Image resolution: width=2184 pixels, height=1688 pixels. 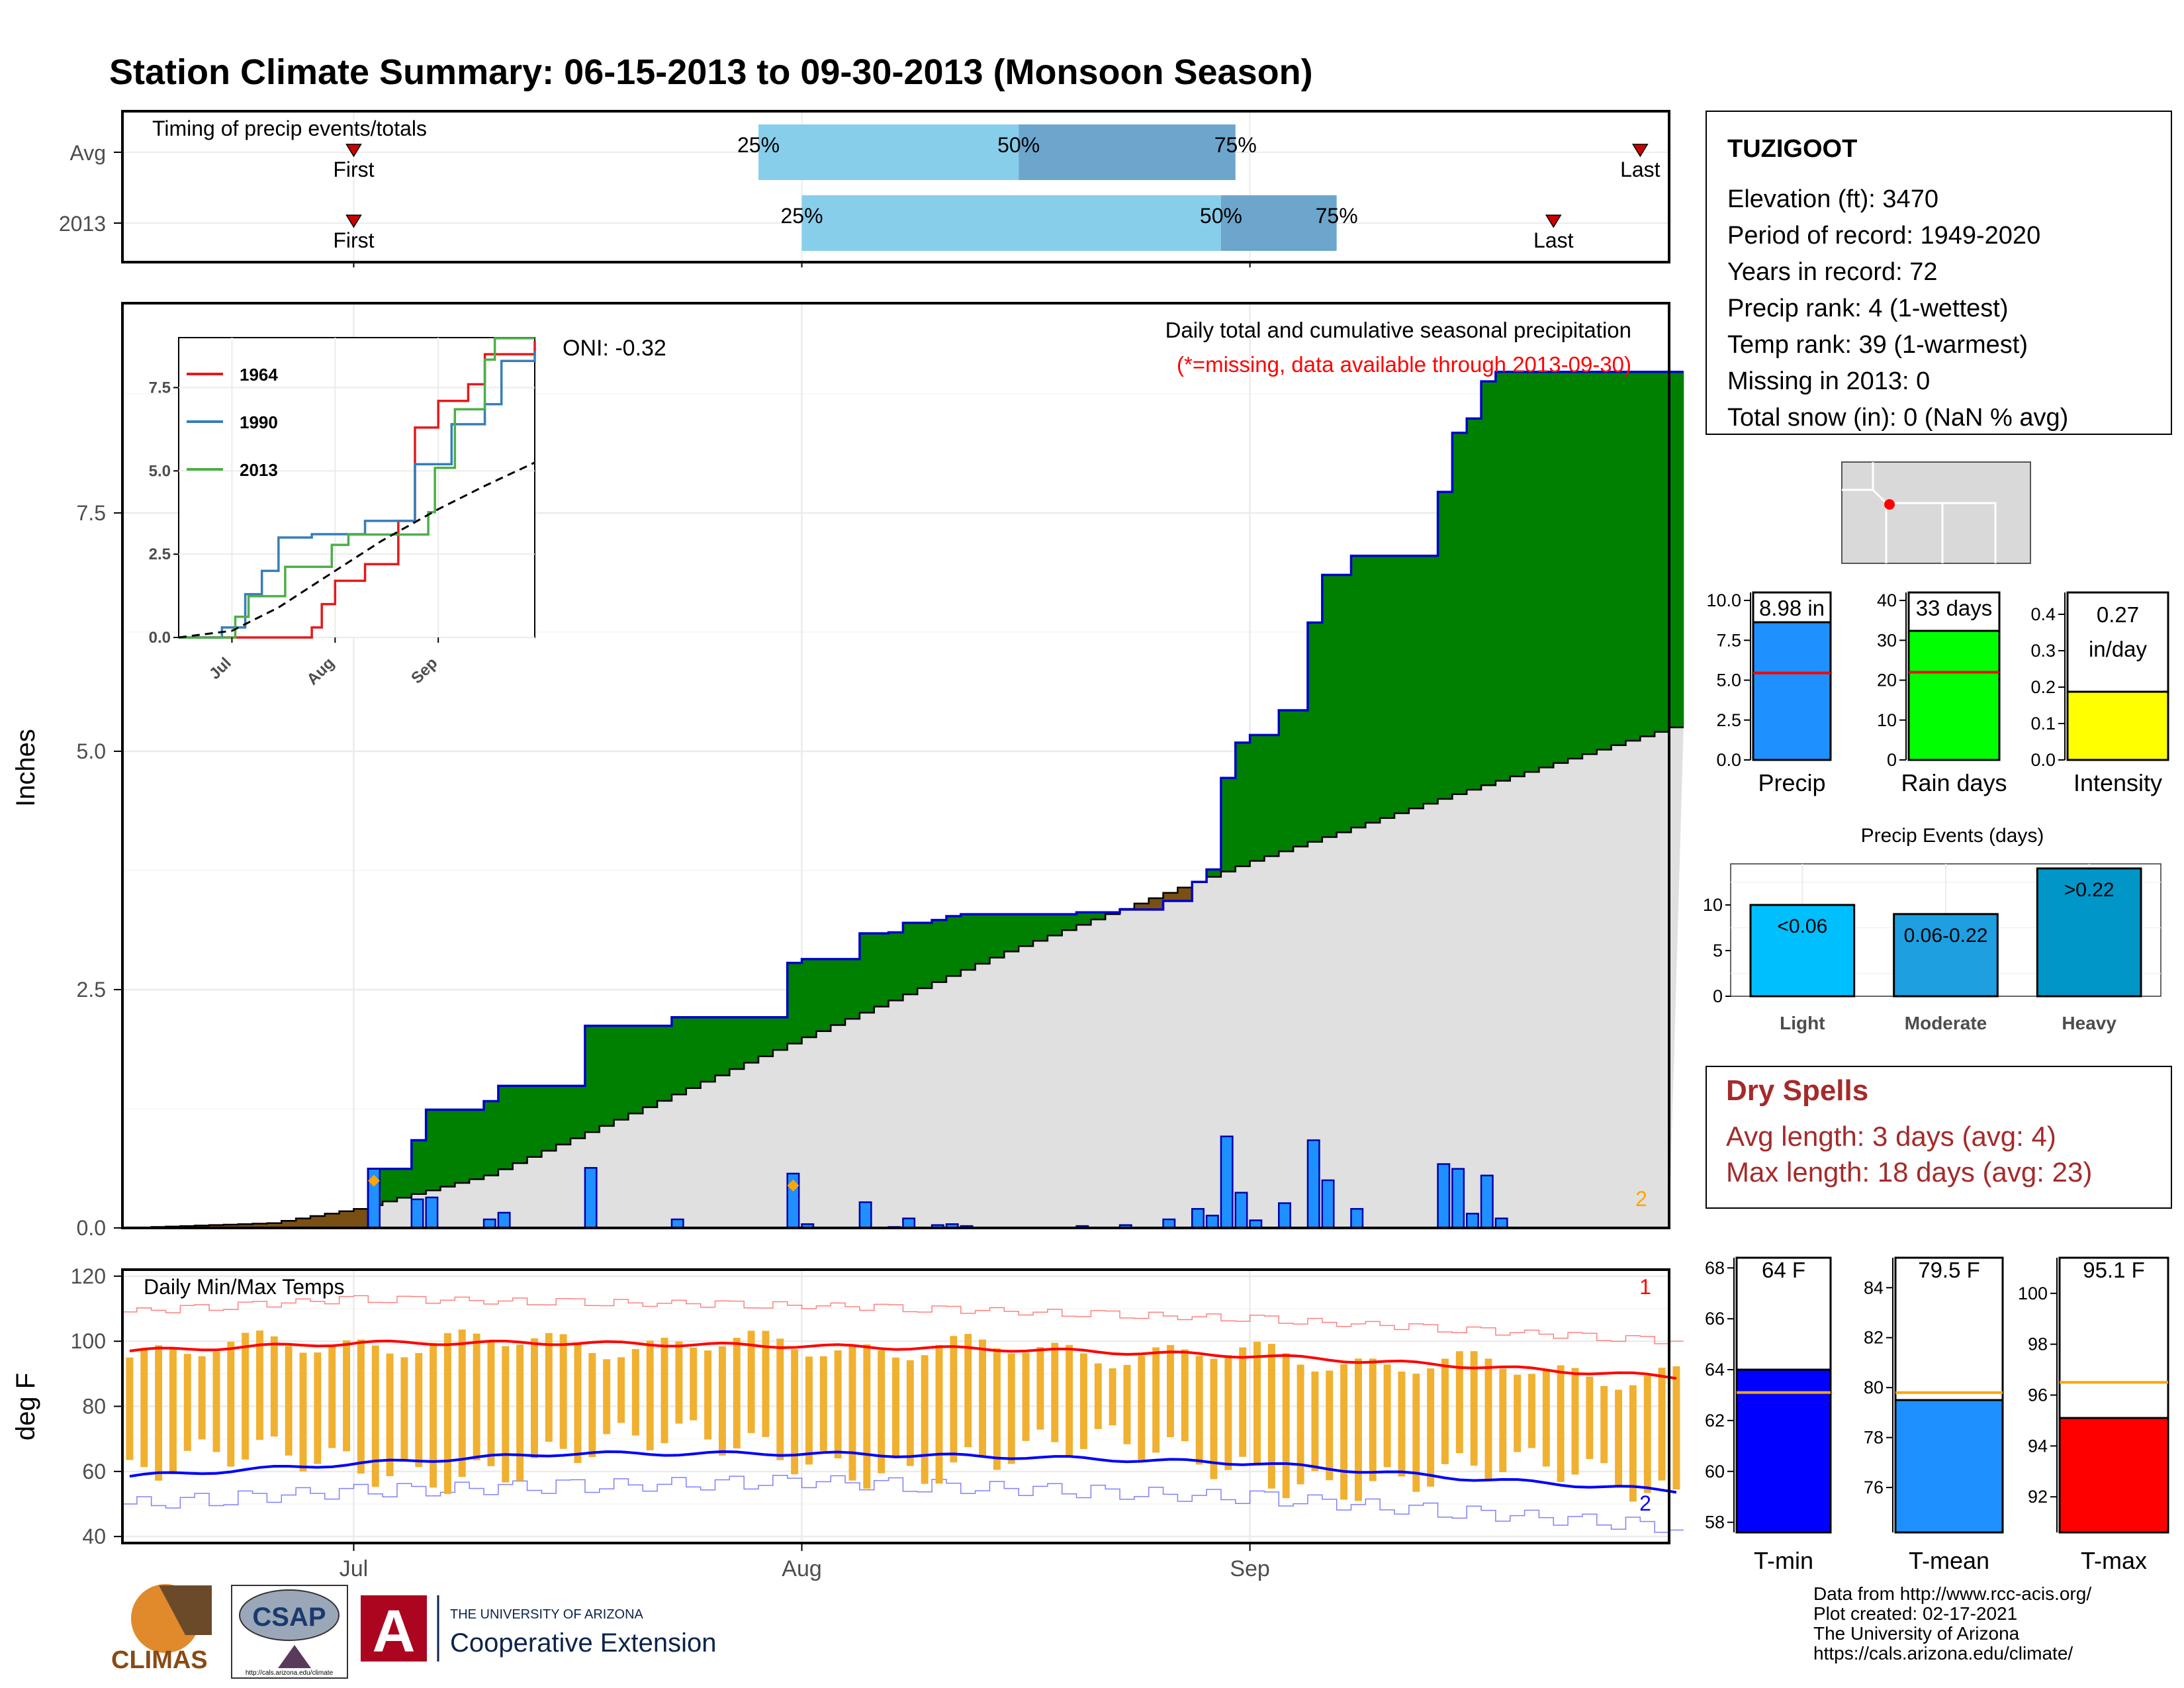 I want to click on inset-series-1964, so click(x=358, y=490).